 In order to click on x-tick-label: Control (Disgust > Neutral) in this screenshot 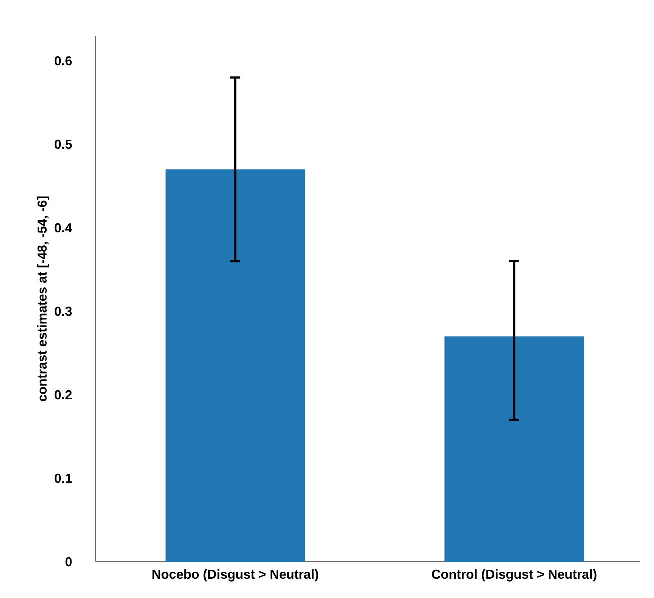, I will do `click(514, 576)`.